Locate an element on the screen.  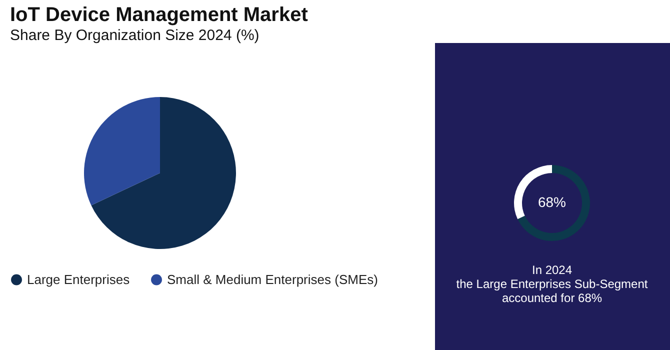
text: 68% is located at coordinates (552, 202).